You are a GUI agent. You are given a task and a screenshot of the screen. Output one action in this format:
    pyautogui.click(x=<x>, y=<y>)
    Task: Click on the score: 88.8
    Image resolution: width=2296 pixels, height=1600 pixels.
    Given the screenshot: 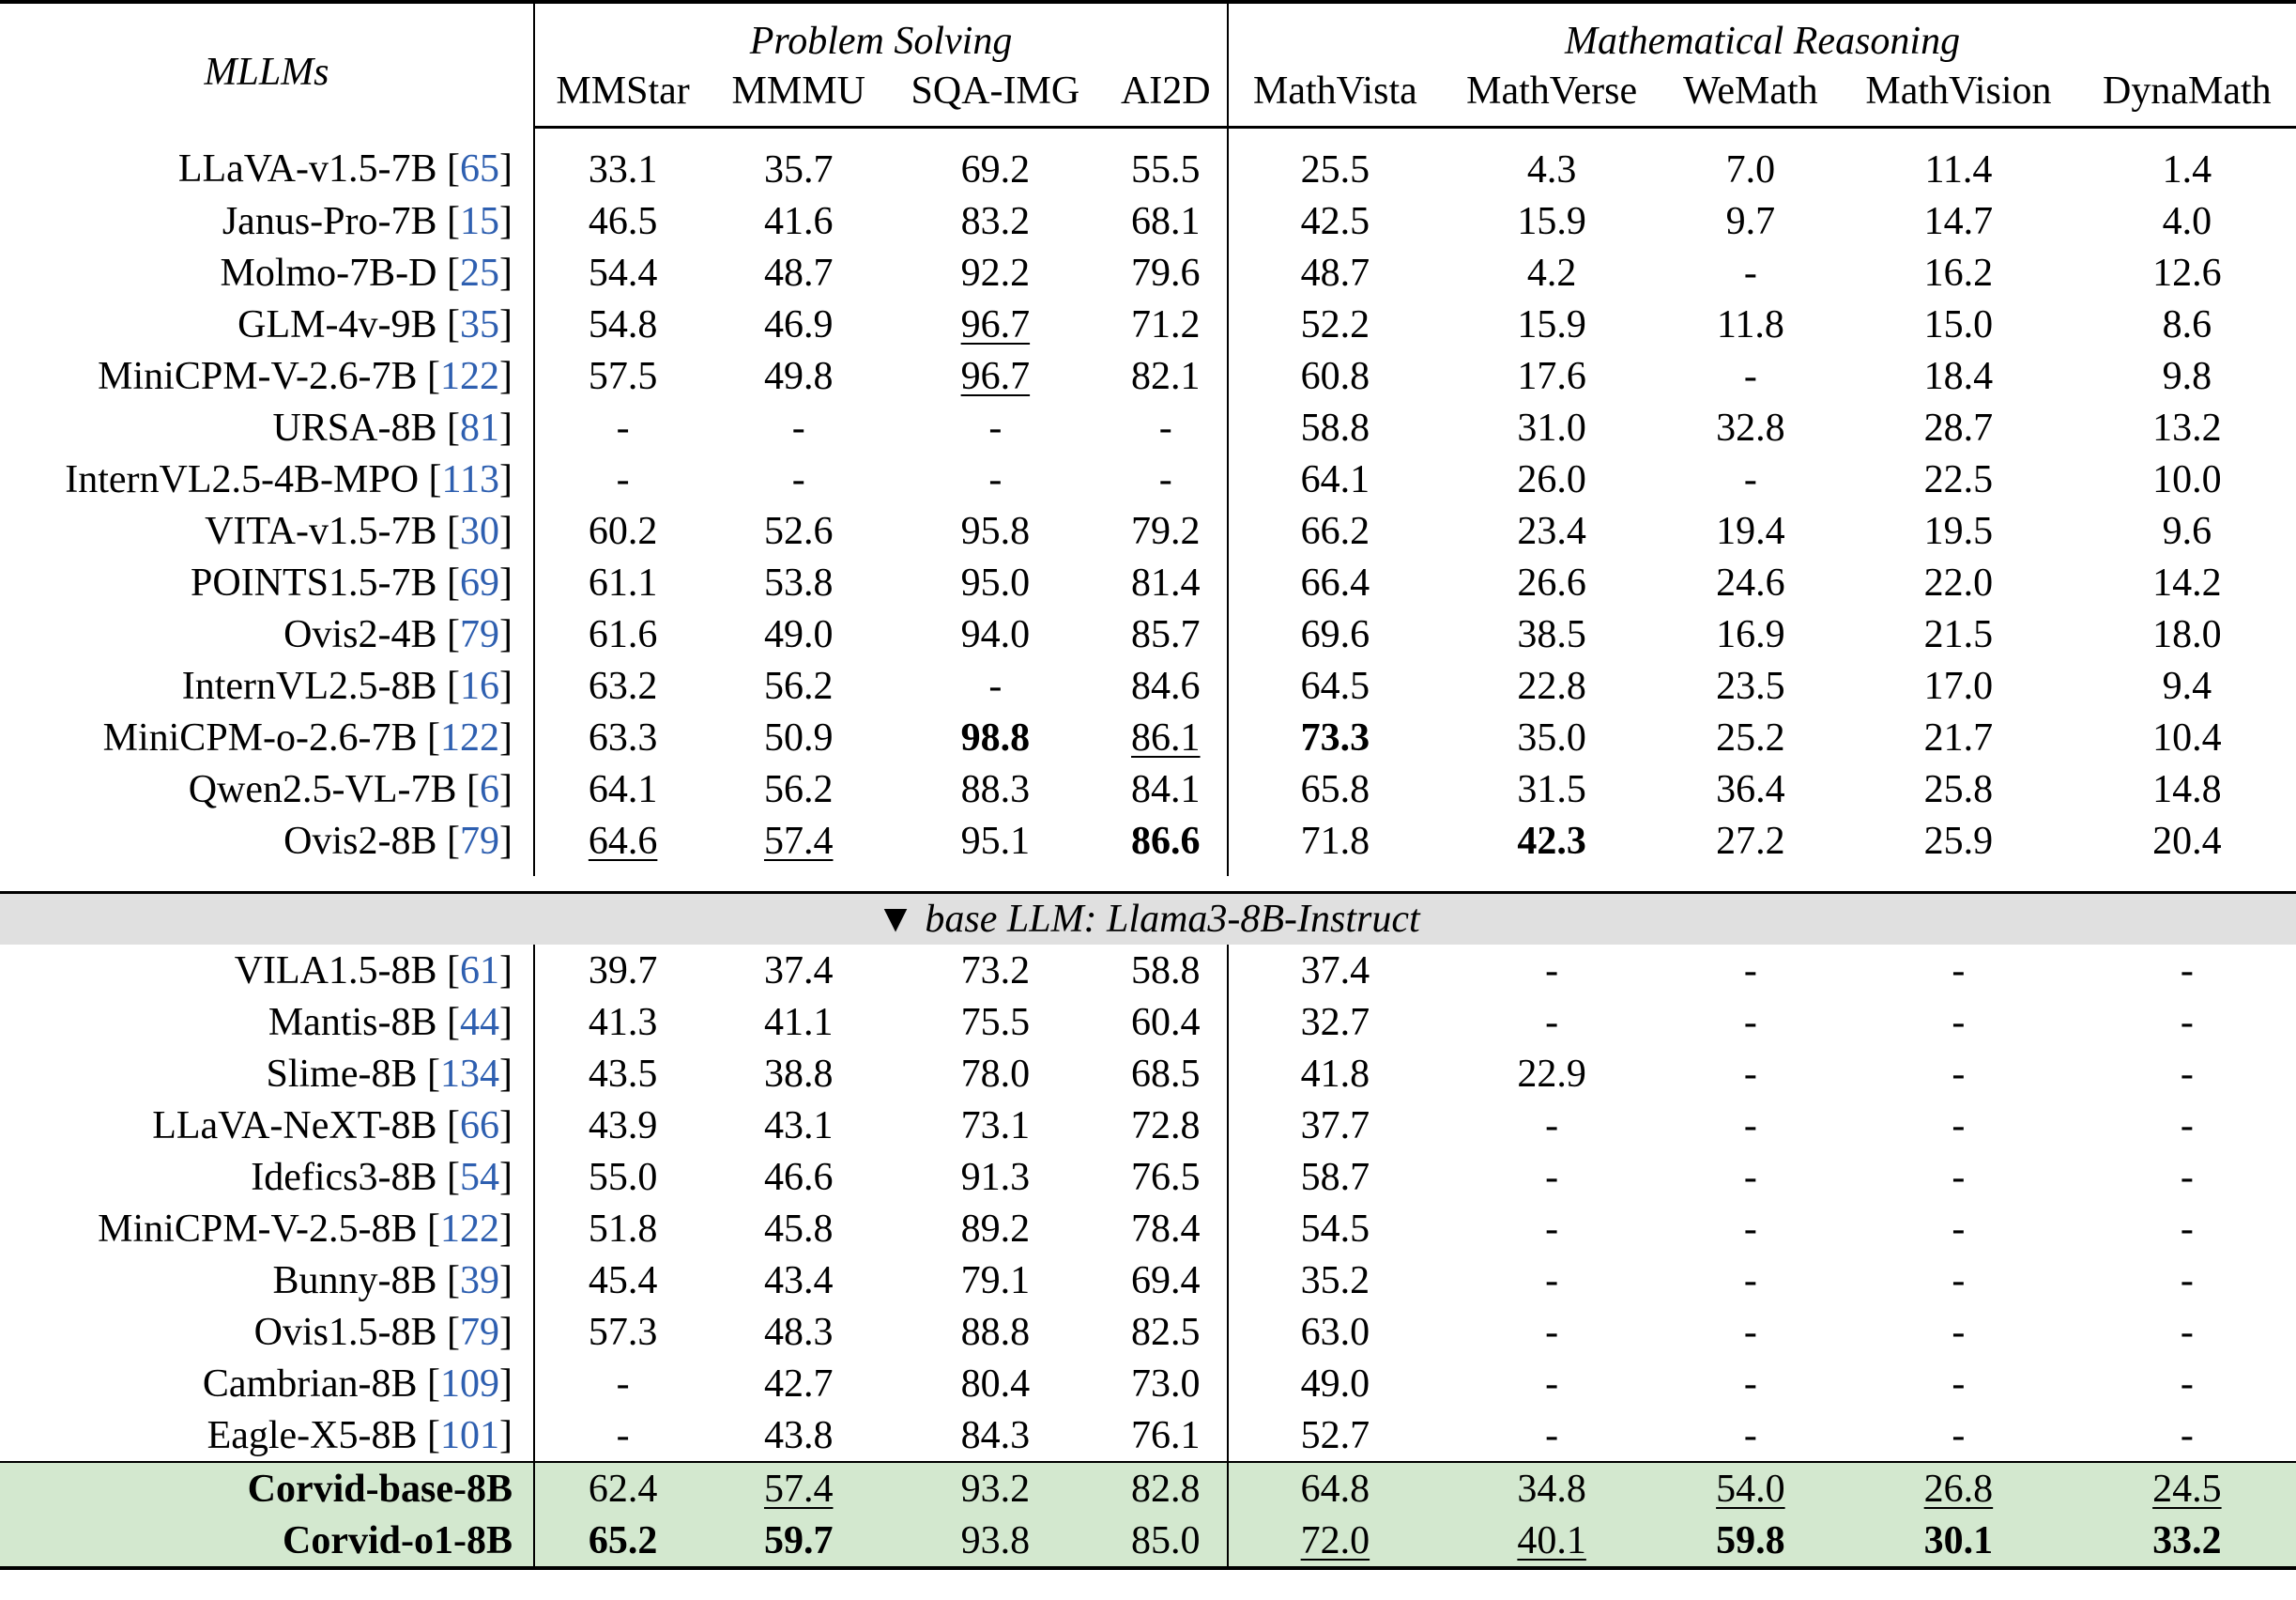 What is the action you would take?
    pyautogui.click(x=995, y=1332)
    